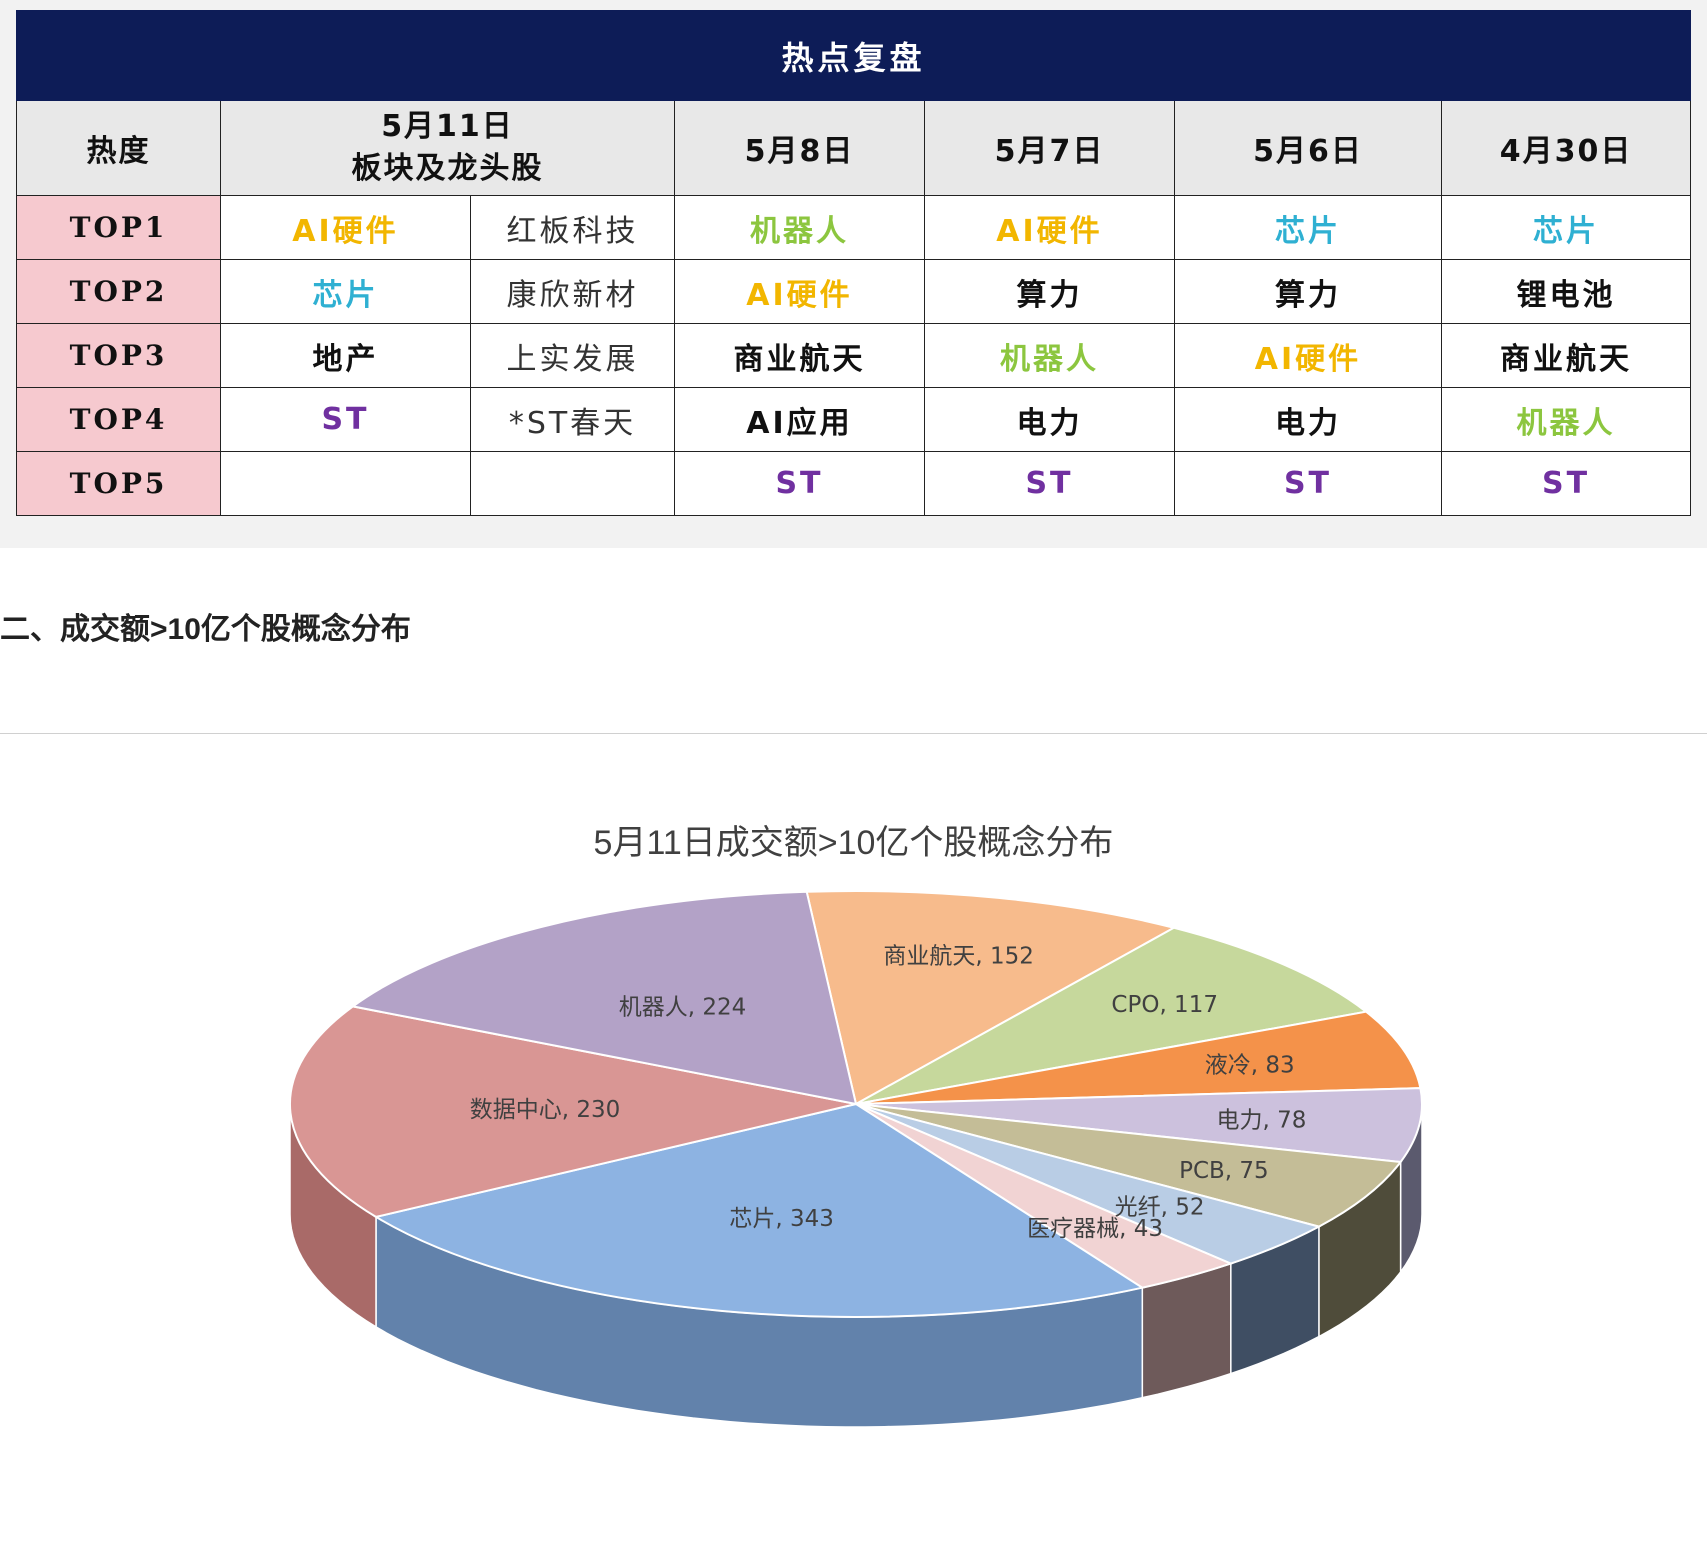  I want to click on pie-label-光纤: 光纤, 52, so click(1160, 1207).